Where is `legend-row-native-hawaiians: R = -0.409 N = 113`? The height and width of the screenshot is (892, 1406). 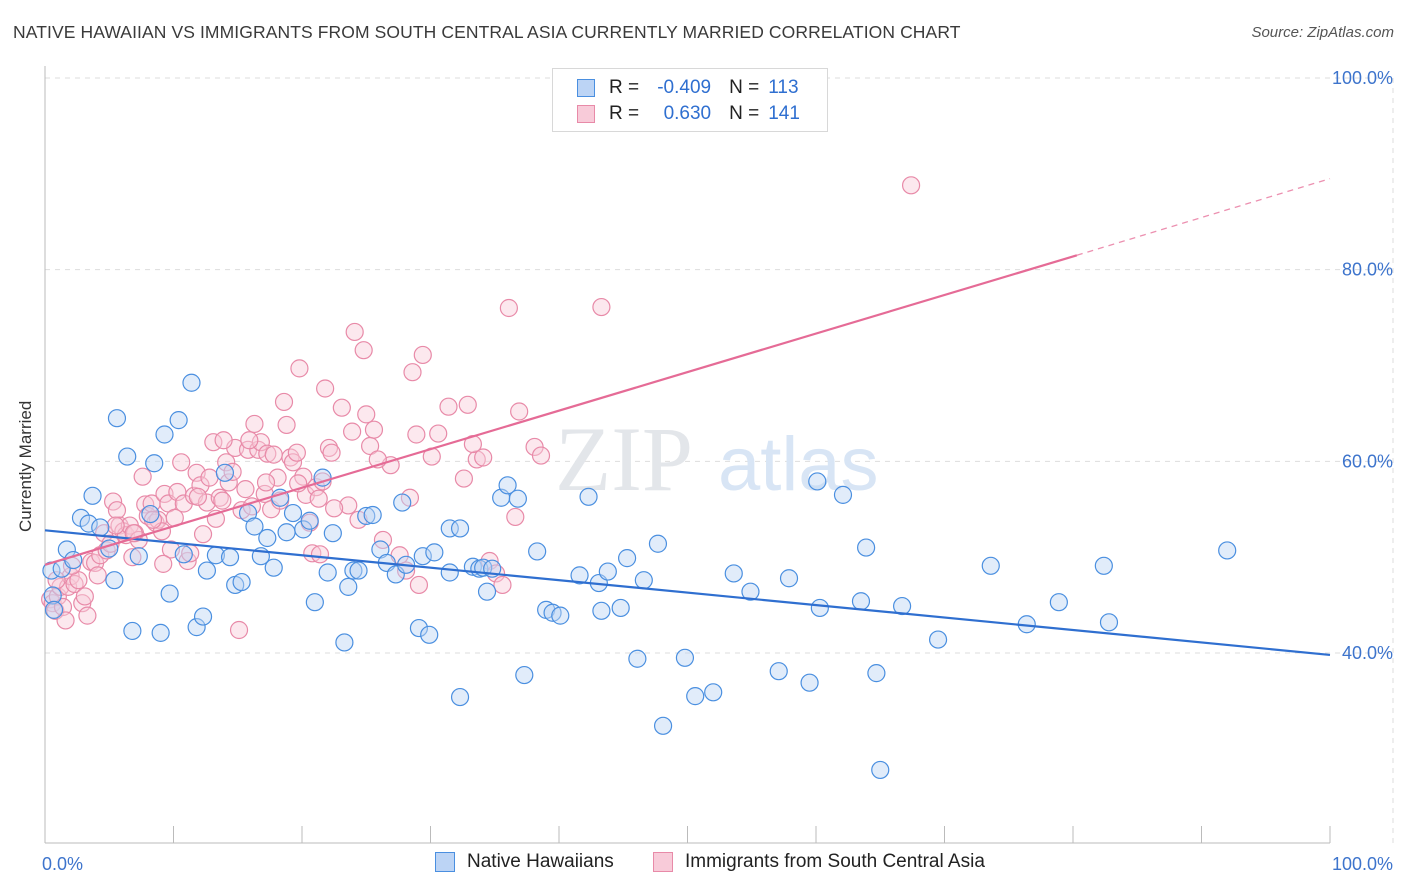
legend-row-native-hawaiians: R = -0.409 N = 113 is located at coordinates (688, 88).